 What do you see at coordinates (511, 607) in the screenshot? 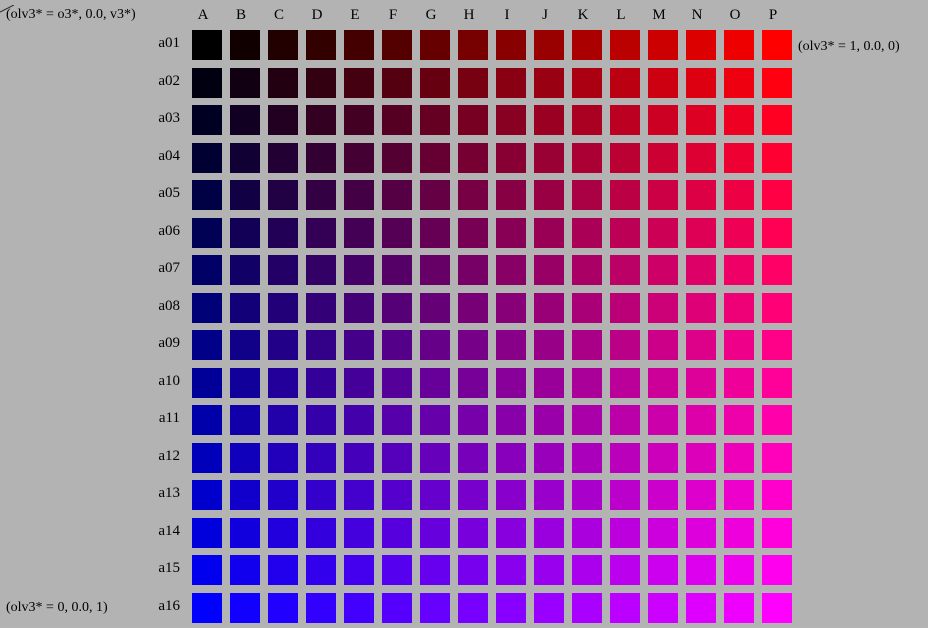
I see `color-swatch-a16-I` at bounding box center [511, 607].